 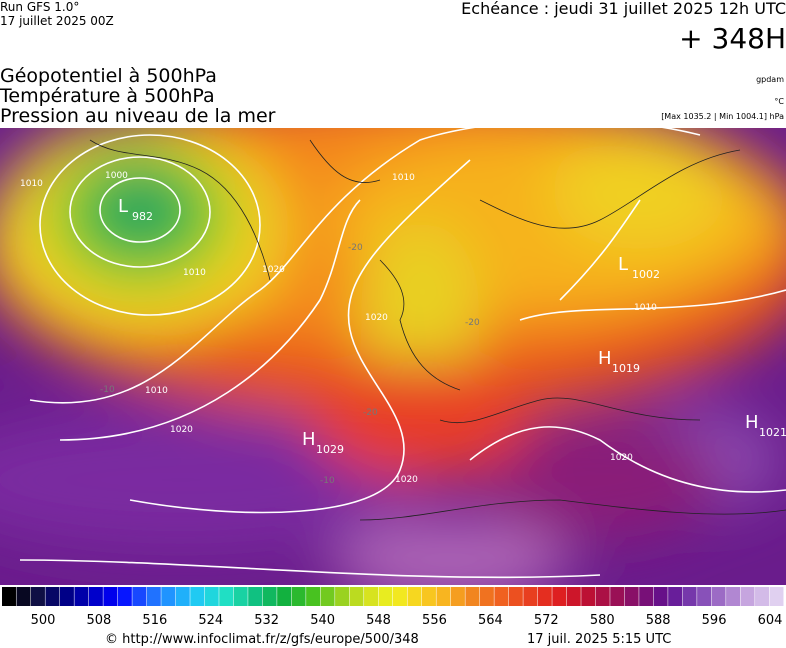 I want to click on unit: gpdam, so click(x=770, y=79).